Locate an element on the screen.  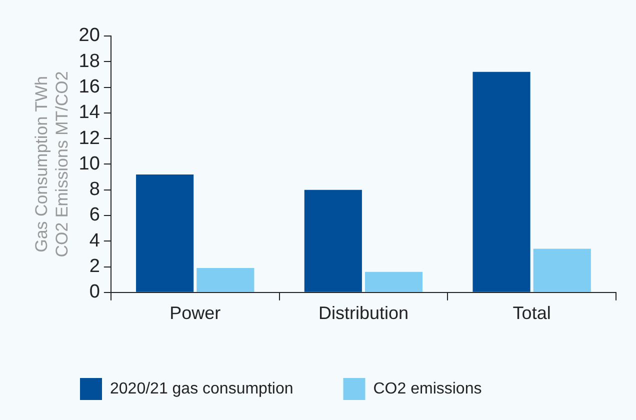
y-tick-label: 10 is located at coordinates (89, 163).